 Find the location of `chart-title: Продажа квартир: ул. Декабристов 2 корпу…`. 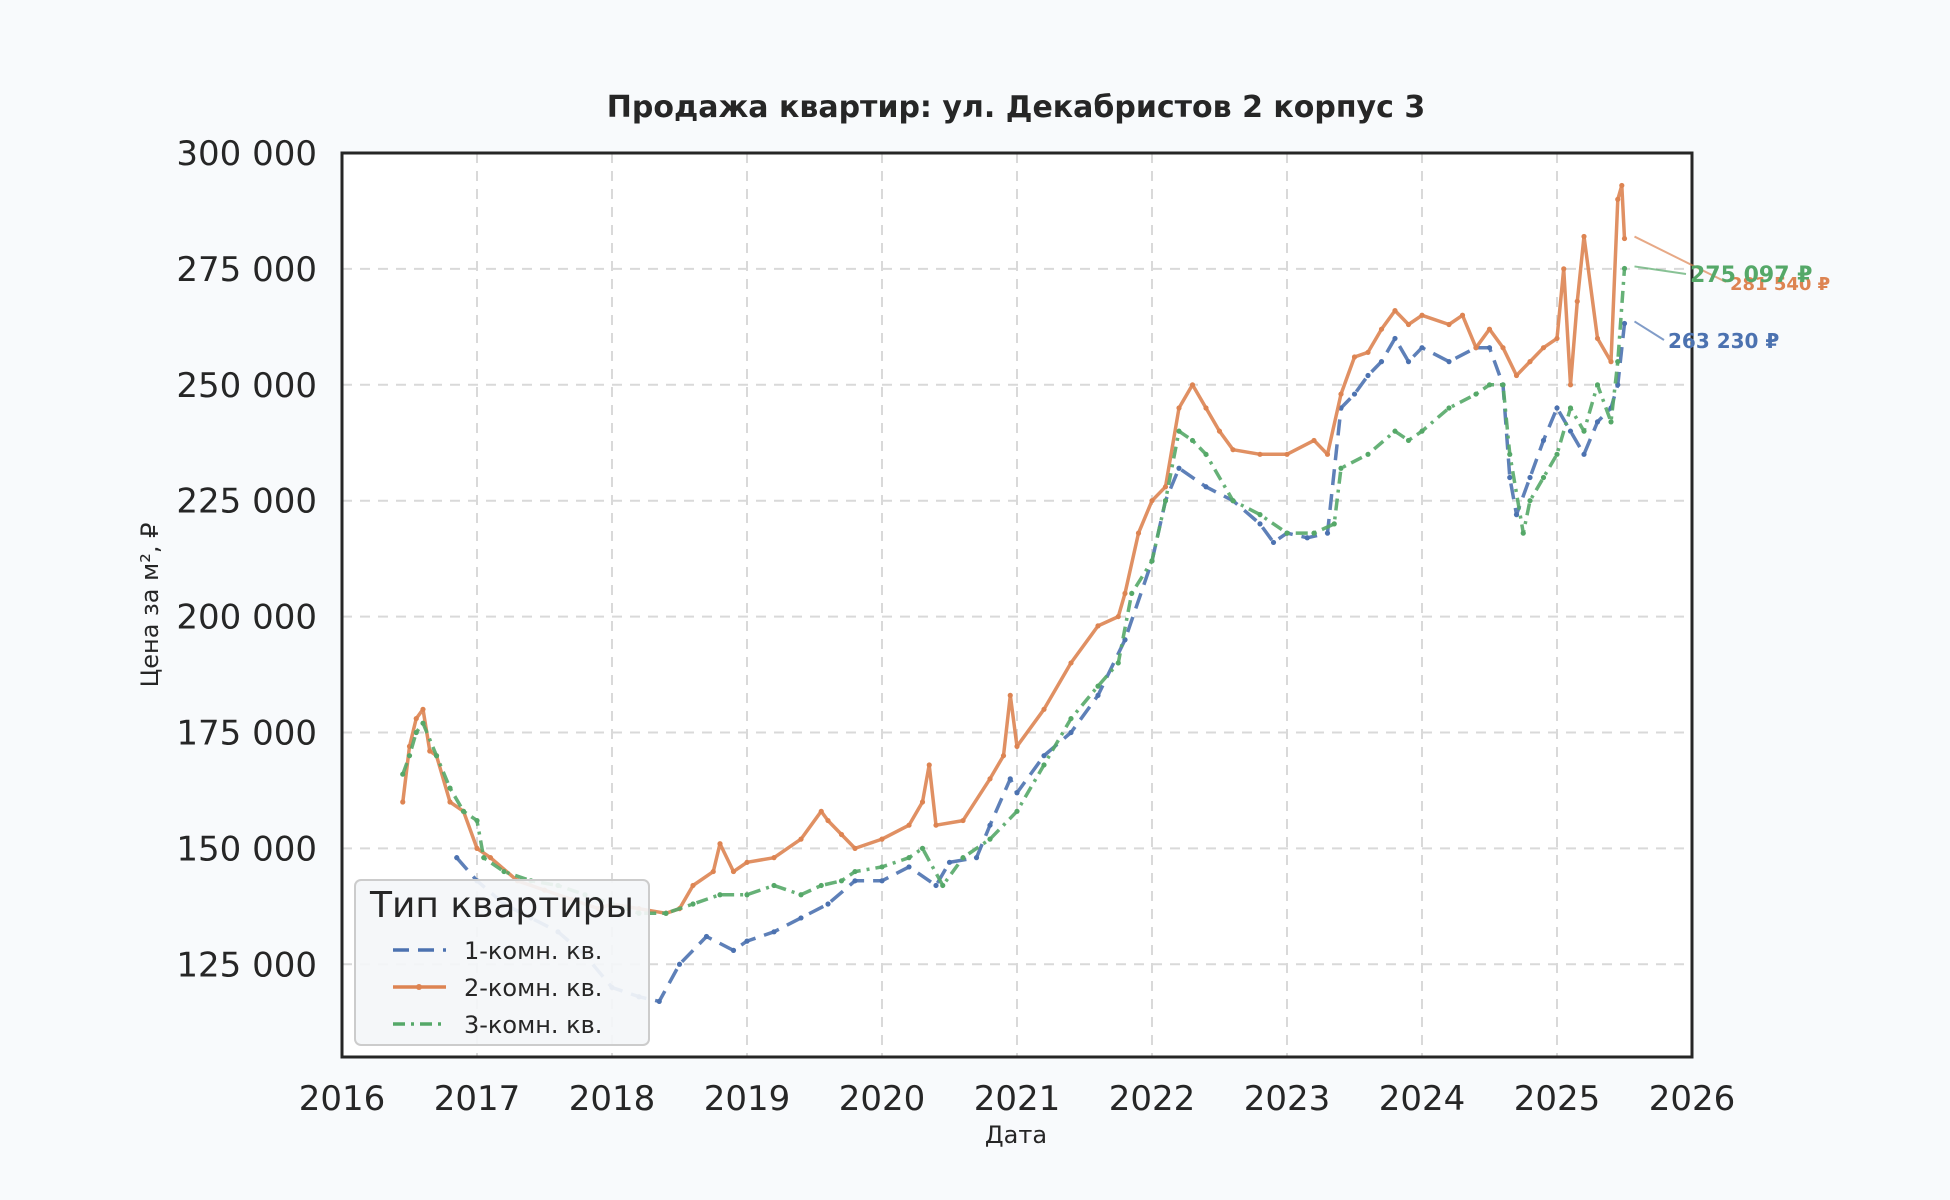

chart-title: Продажа квартир: ул. Декабристов 2 корпу… is located at coordinates (1016, 107).